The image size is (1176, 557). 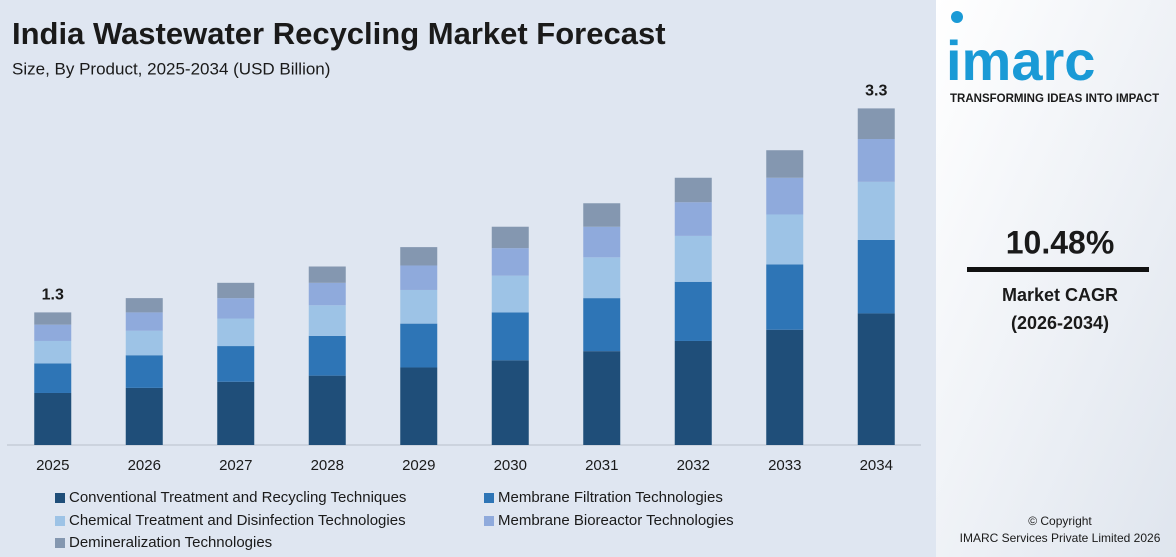 What do you see at coordinates (510, 465) in the screenshot?
I see `x-tick-label: 2030` at bounding box center [510, 465].